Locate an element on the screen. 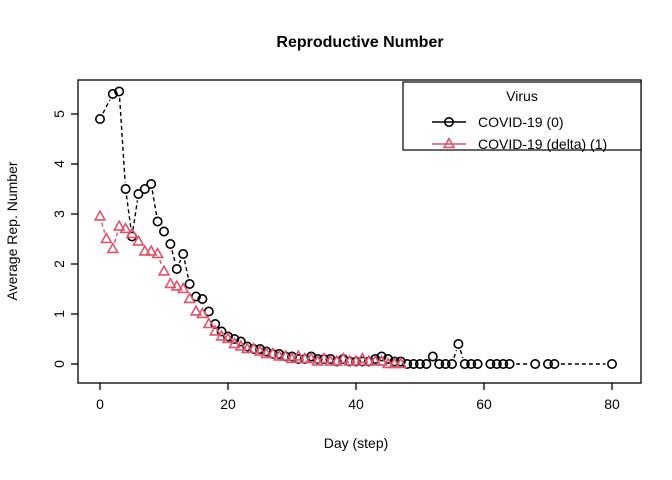  y-tick-label: 2 is located at coordinates (59, 264).